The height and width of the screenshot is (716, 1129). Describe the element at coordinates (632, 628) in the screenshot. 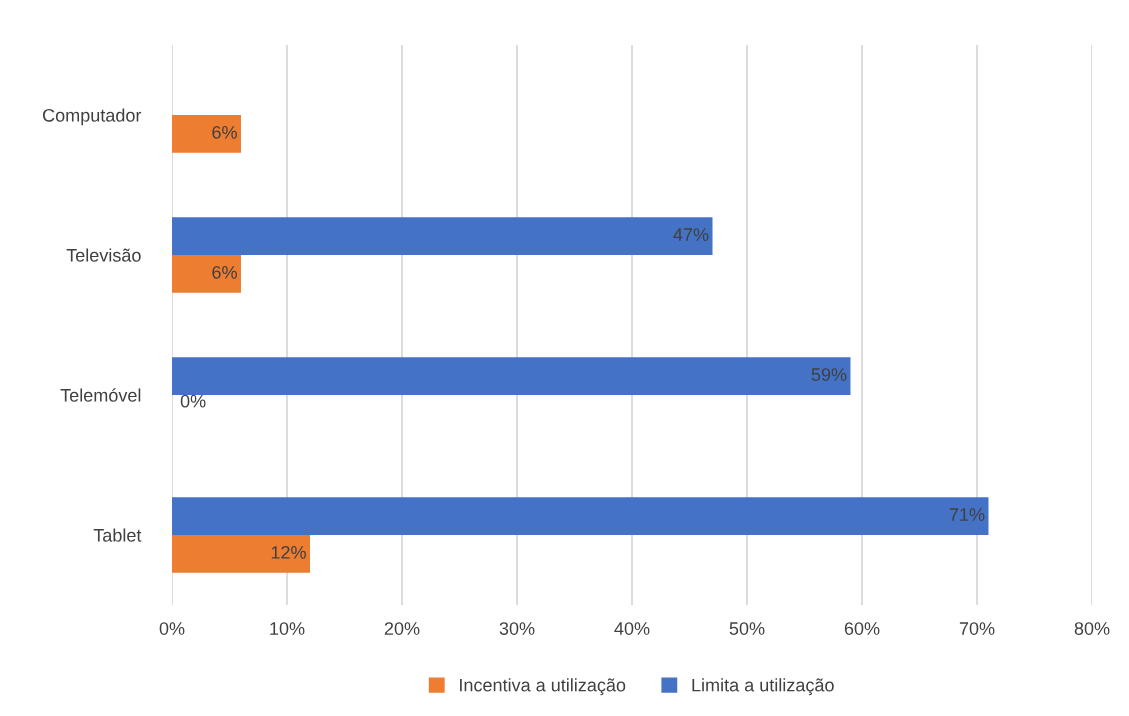

I see `x-tick-label: 40%` at that location.